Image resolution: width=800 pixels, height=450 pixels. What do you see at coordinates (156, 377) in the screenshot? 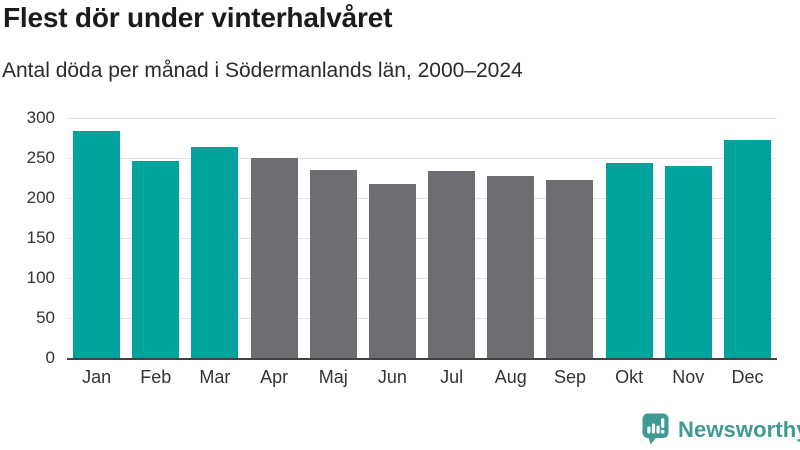
I see `x-label-feb: Feb` at bounding box center [156, 377].